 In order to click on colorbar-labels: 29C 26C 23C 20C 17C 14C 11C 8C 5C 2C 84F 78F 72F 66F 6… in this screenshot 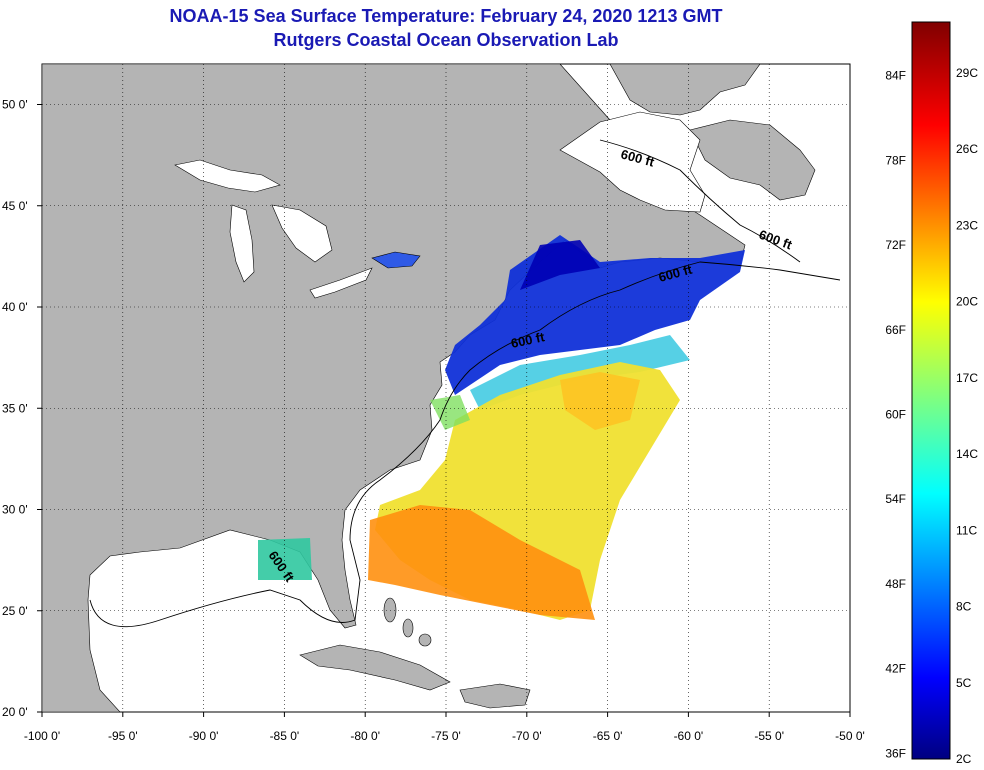, I will do `click(931, 416)`.